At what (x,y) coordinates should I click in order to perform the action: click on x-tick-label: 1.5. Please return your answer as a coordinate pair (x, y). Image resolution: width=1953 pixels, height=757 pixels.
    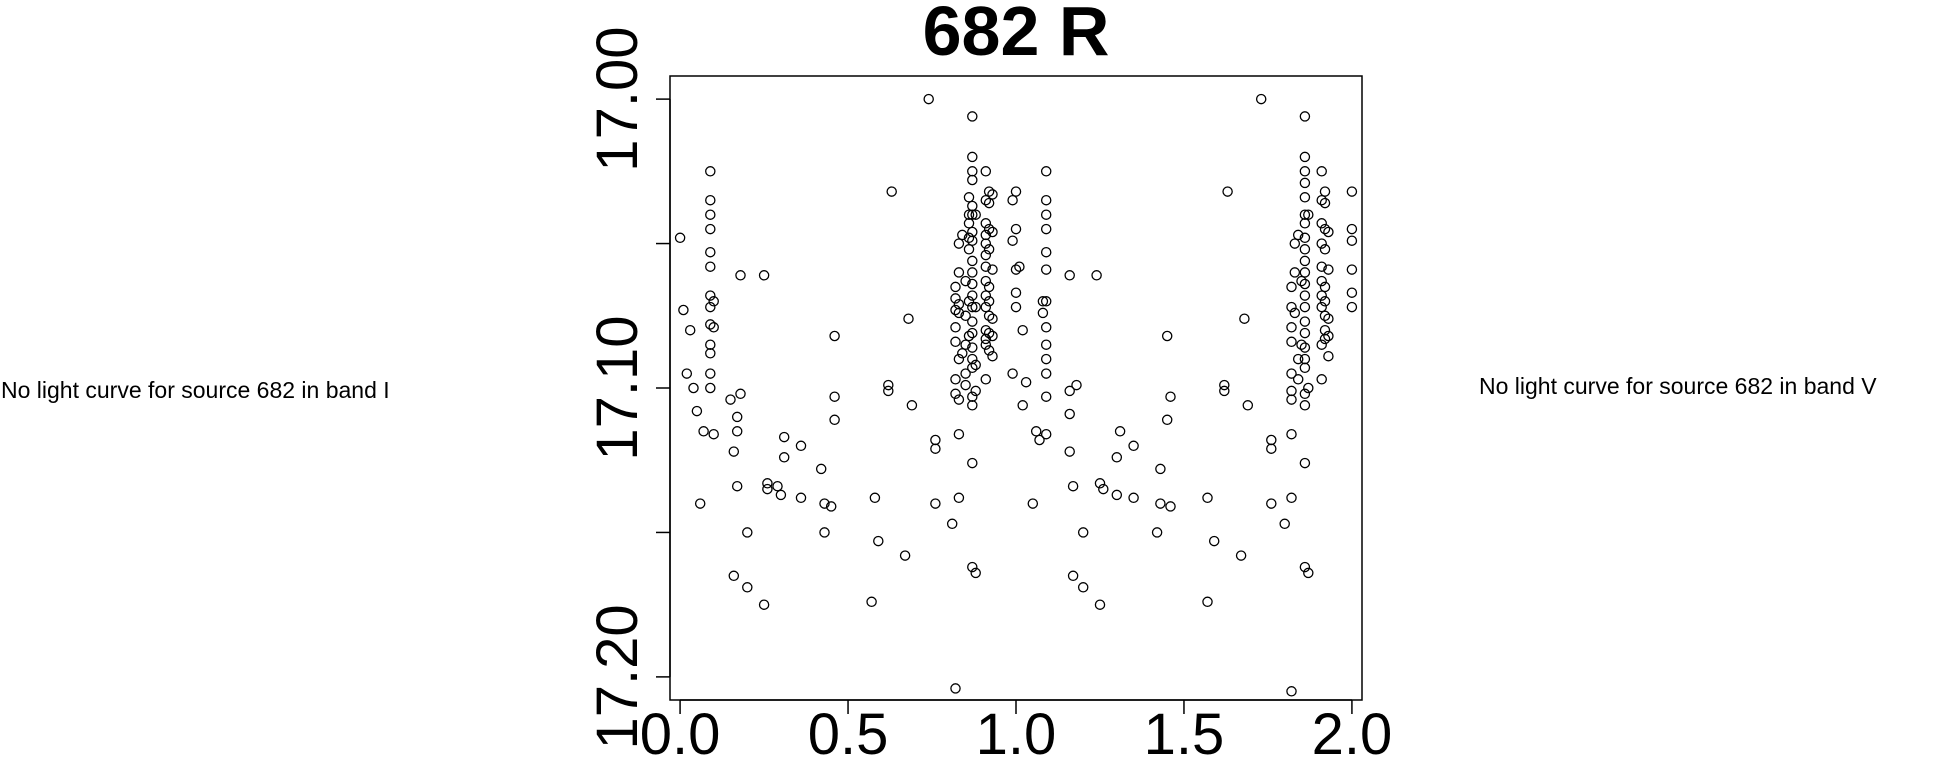
    Looking at the image, I should click on (1184, 729).